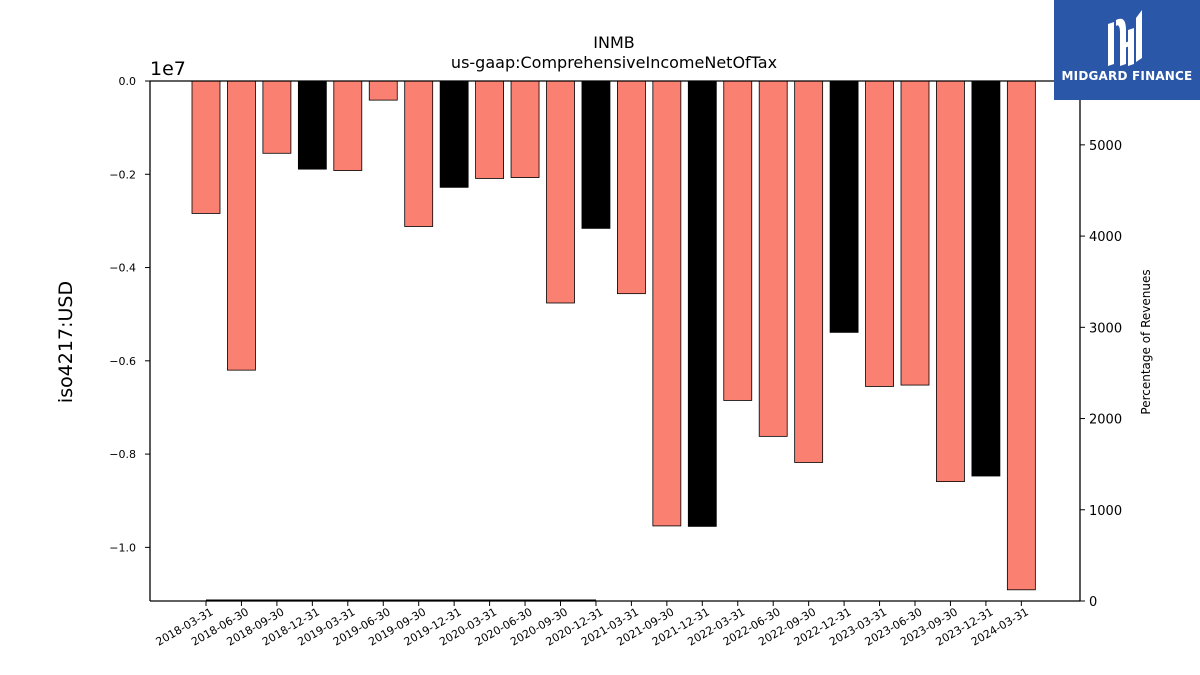 The image size is (1200, 675). What do you see at coordinates (614, 62) in the screenshot?
I see `chart-subtitle: us-gaap:ComprehensiveIncomeNetOfTax` at bounding box center [614, 62].